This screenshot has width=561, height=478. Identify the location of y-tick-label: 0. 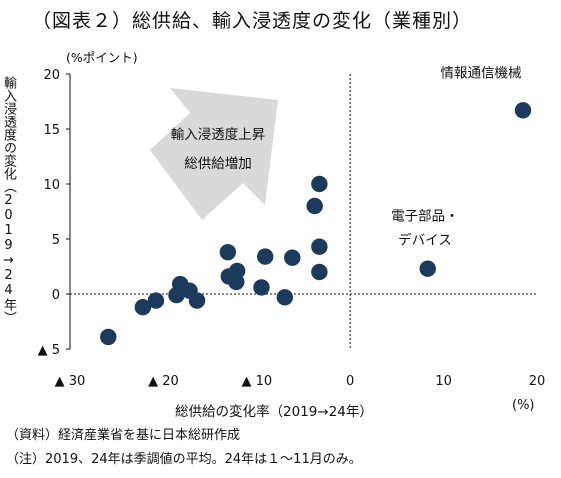
(56, 295).